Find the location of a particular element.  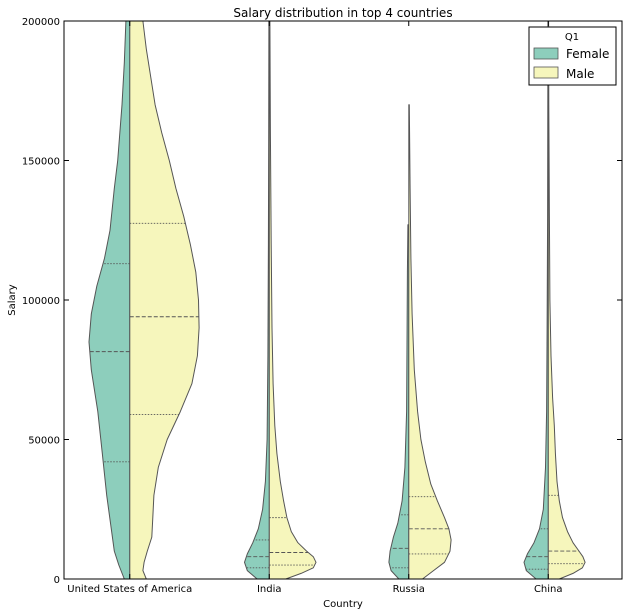

x-tick-label: Russia is located at coordinates (409, 589).